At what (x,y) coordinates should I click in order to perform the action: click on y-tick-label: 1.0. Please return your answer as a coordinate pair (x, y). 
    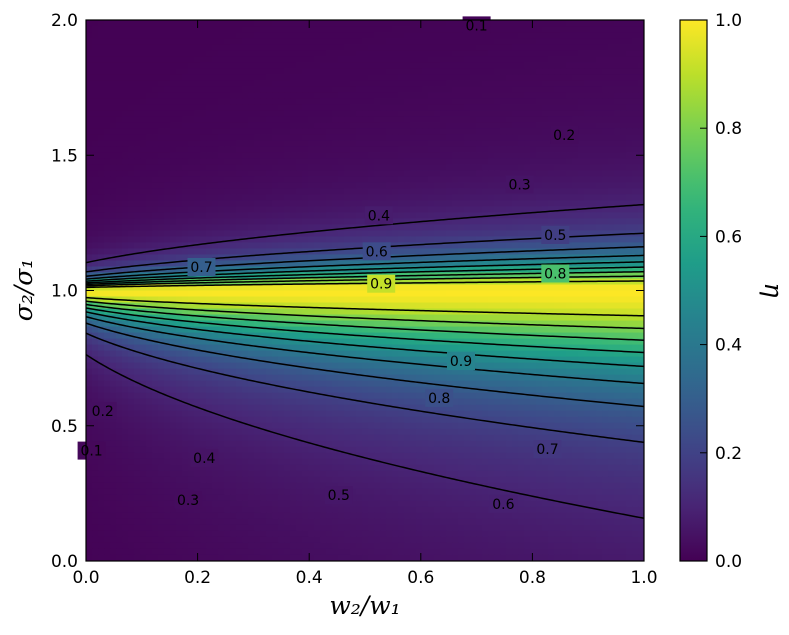
    Looking at the image, I should click on (64, 292).